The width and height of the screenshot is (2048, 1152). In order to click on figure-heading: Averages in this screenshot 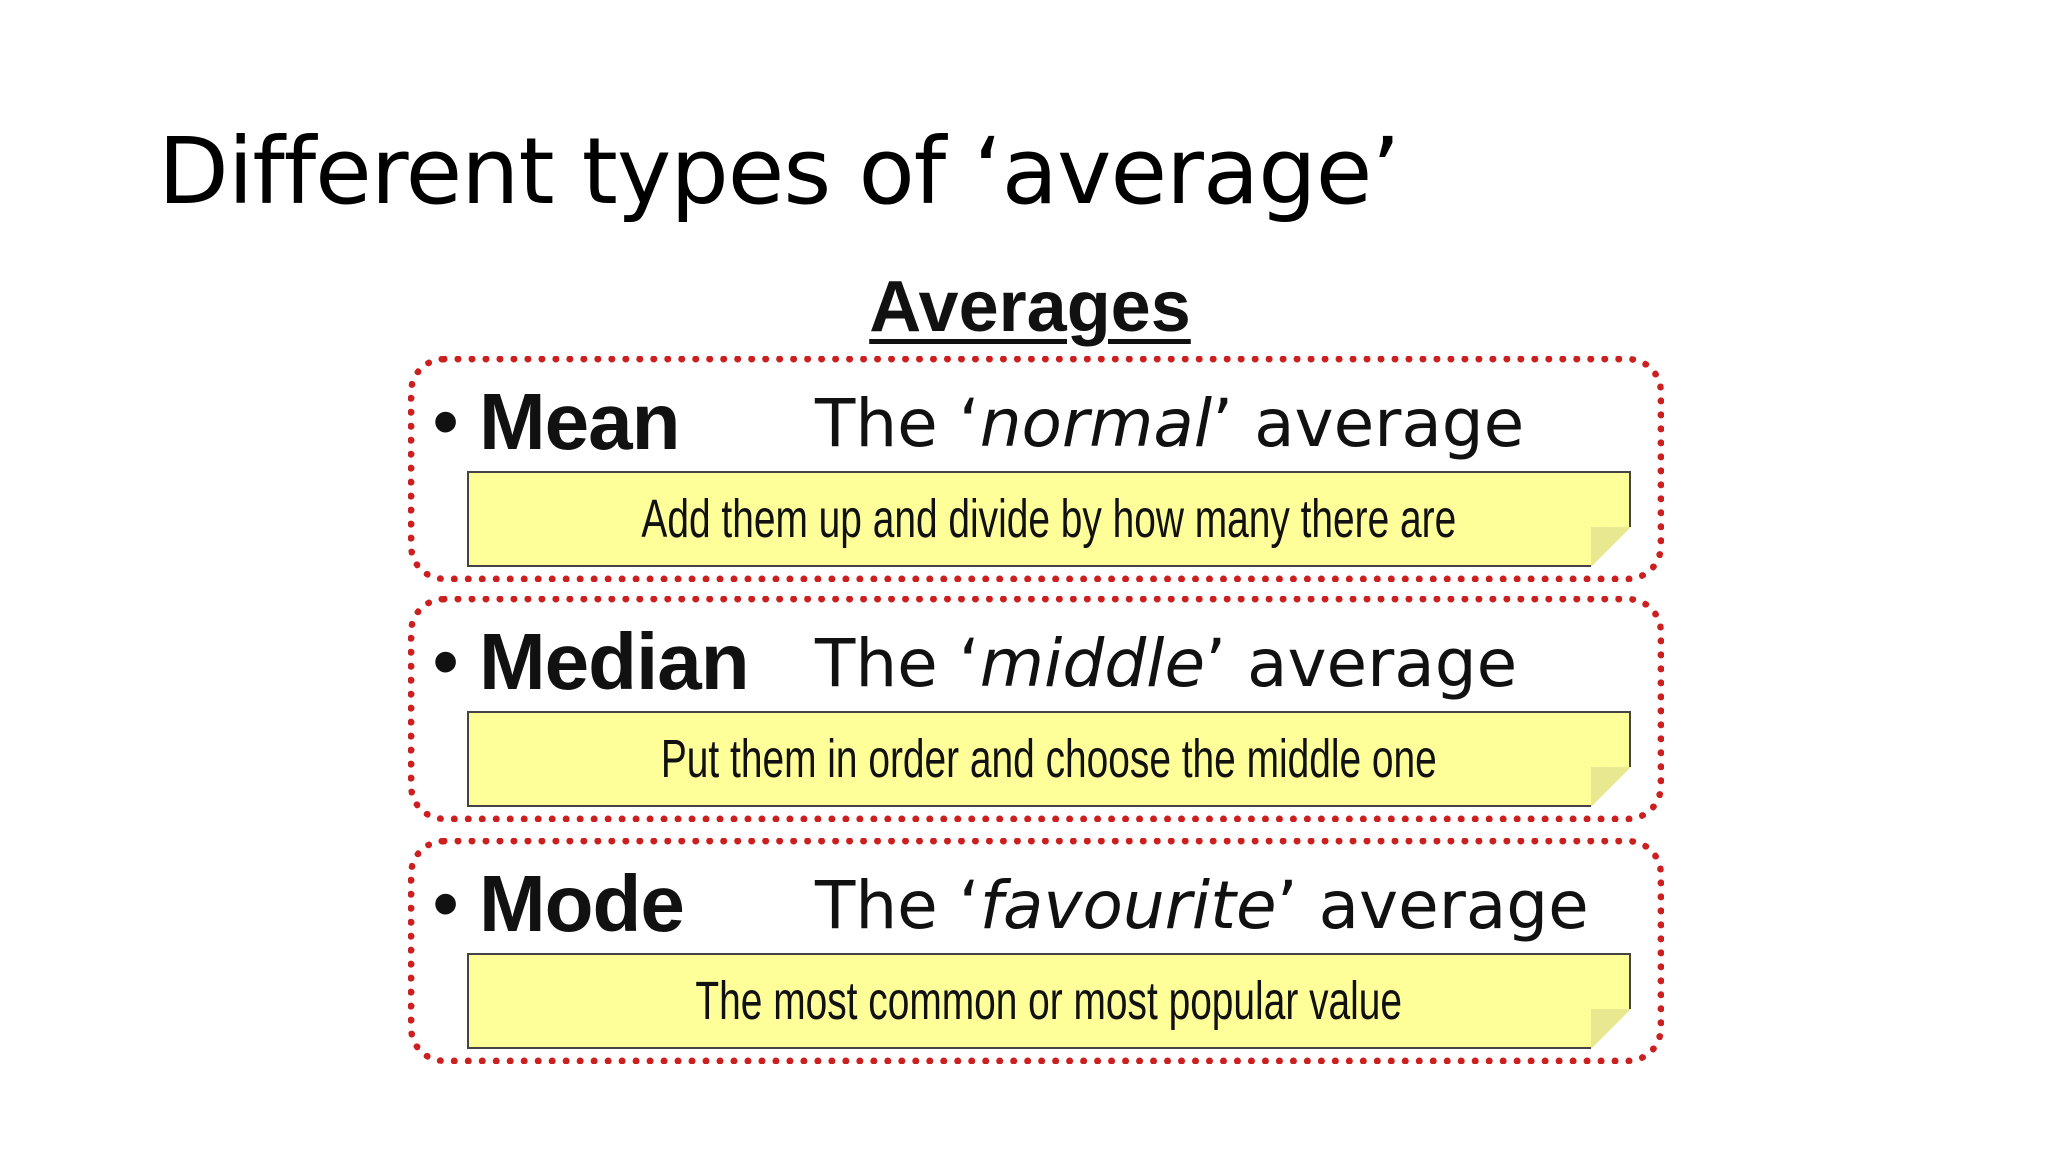, I will do `click(1030, 307)`.